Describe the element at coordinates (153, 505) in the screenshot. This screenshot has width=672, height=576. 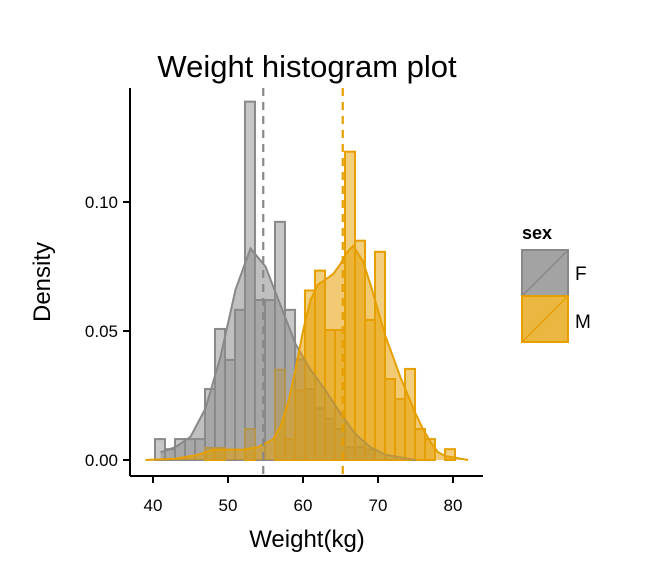
I see `x-tick-label: 40` at that location.